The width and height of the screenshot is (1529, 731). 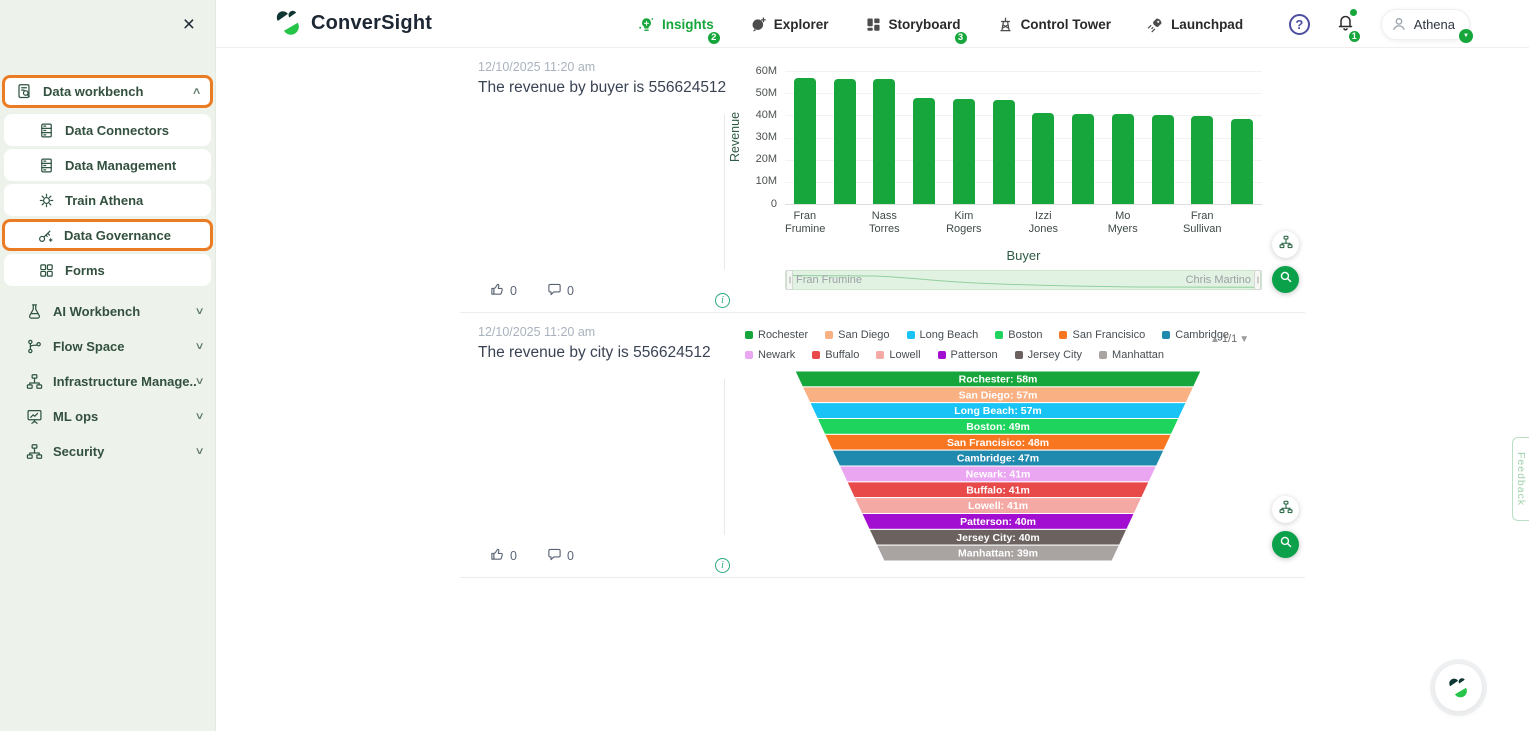 What do you see at coordinates (1244, 339) in the screenshot?
I see `legend-page-down-icon: ▼` at bounding box center [1244, 339].